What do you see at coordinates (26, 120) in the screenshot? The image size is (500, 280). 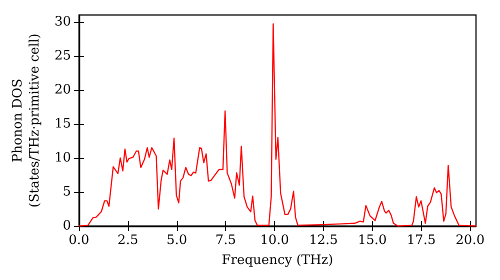 I see `y-axis-title: Phonon DOS (States/THz·primitive cell)` at bounding box center [26, 120].